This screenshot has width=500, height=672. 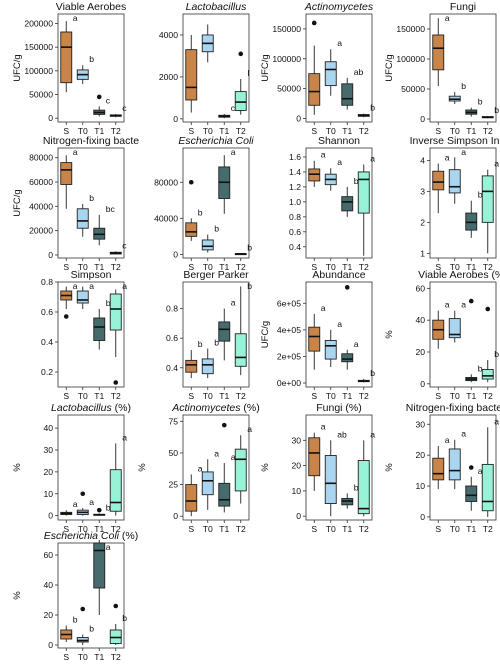 I want to click on panel-title: Actinomycetes (%), so click(x=215, y=408).